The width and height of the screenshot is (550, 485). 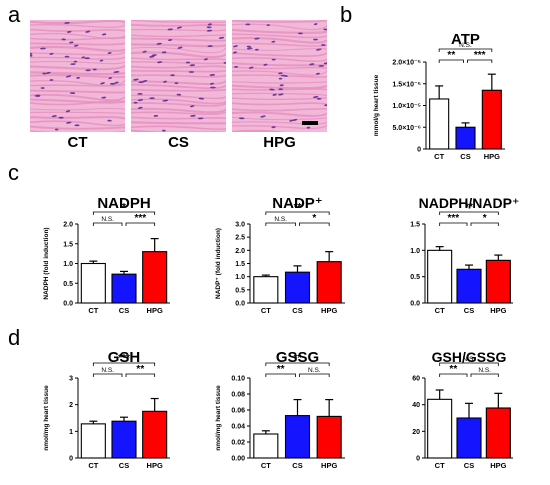 What do you see at coordinates (329, 310) in the screenshot?
I see `nadp-xtick-label: HPG` at bounding box center [329, 310].